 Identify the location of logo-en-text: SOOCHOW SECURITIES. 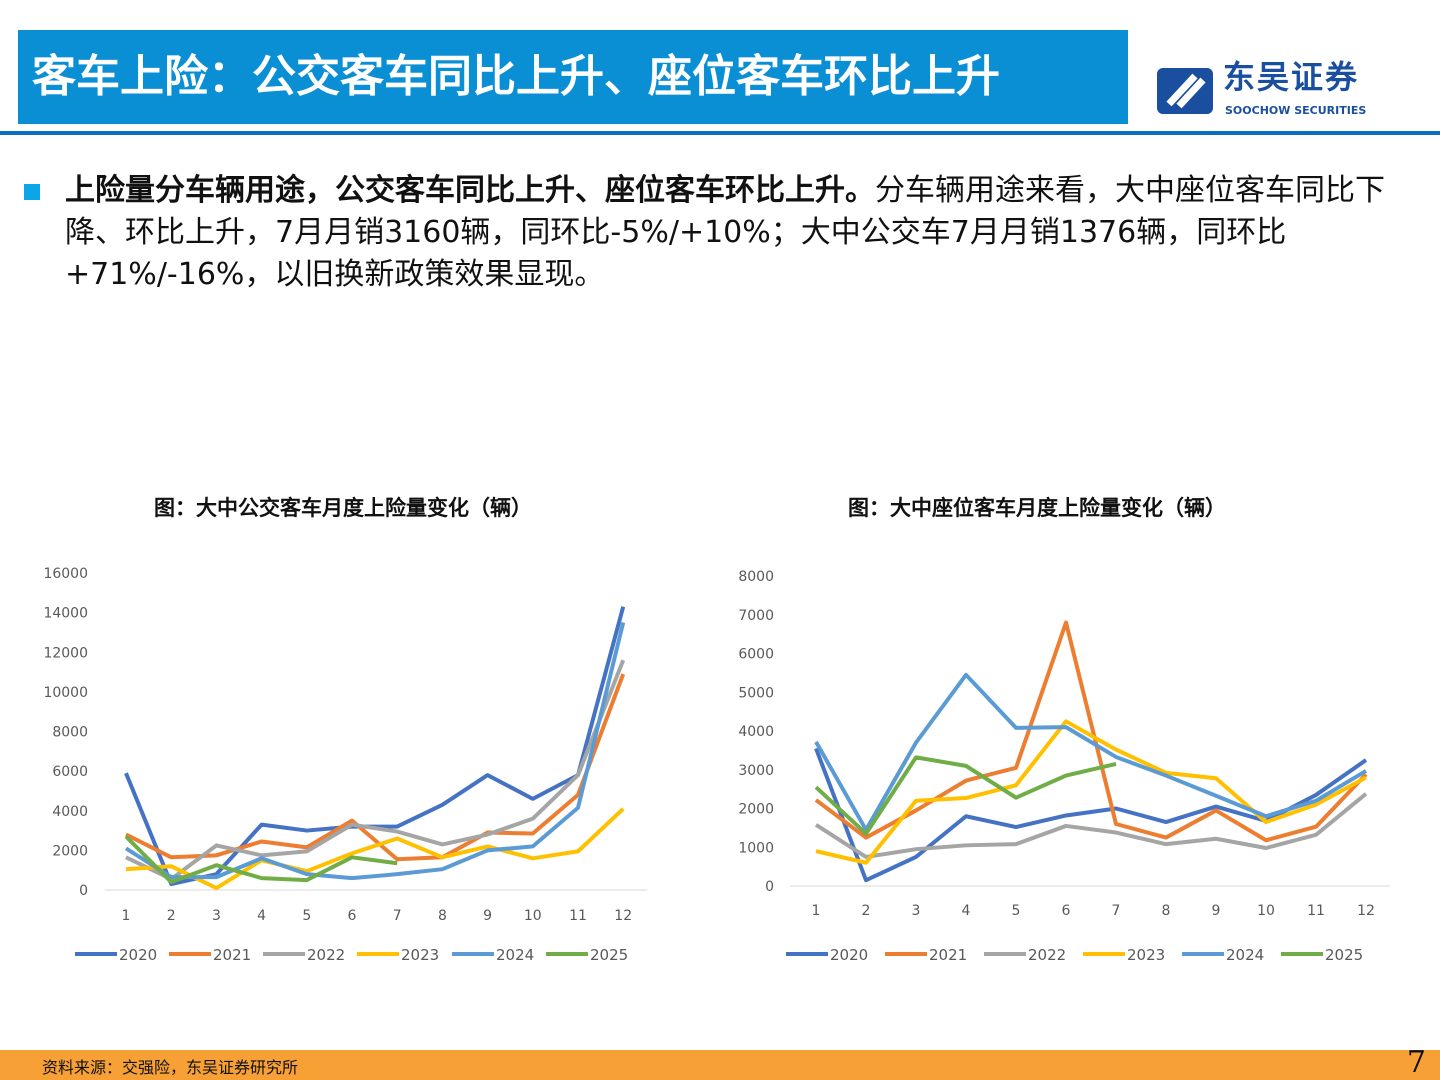
(1296, 110).